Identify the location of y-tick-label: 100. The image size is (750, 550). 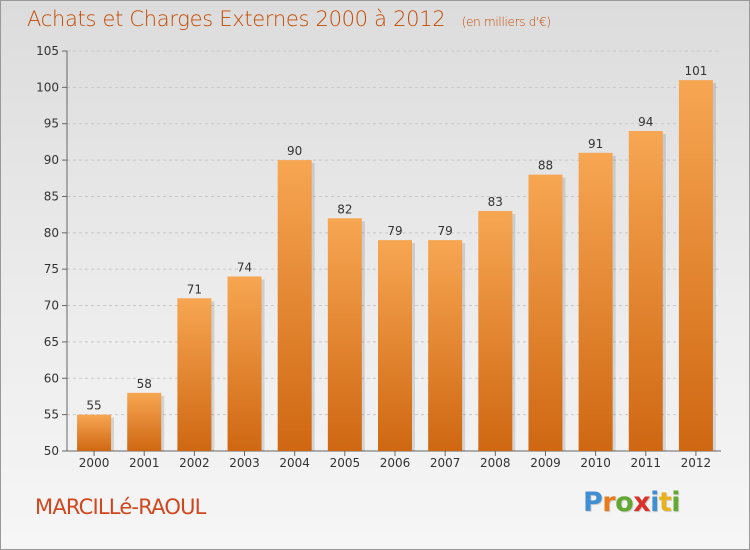
(47, 87).